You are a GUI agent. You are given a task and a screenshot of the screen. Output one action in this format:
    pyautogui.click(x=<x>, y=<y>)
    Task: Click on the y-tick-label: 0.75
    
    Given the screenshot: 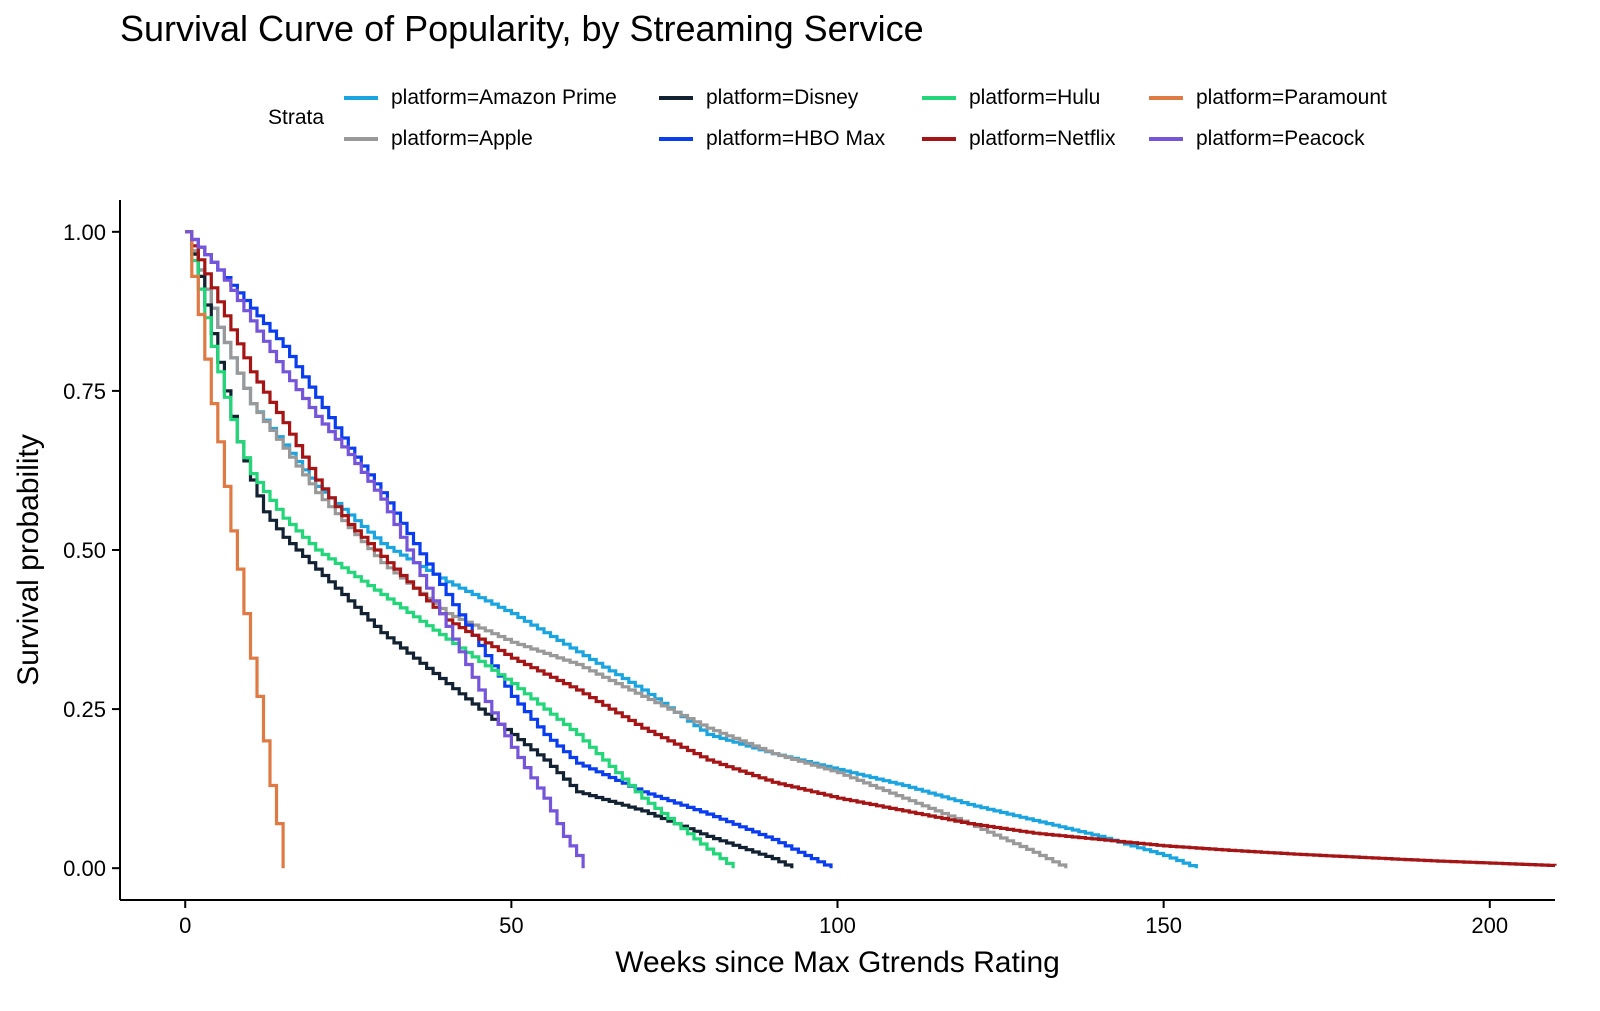 What is the action you would take?
    pyautogui.click(x=84, y=391)
    